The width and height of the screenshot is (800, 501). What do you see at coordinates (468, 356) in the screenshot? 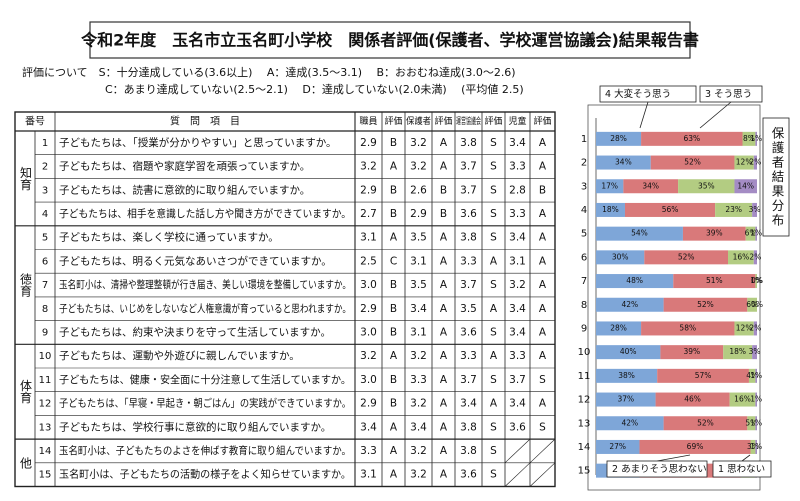
I see `score-cell: 3.3` at bounding box center [468, 356].